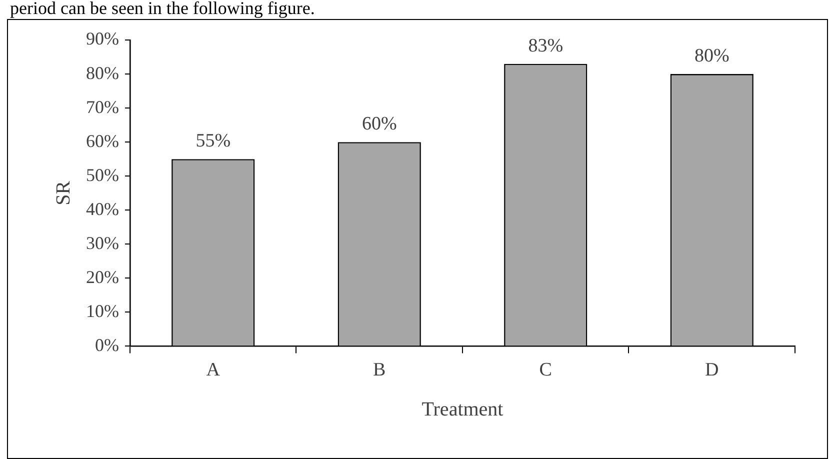  I want to click on x-axis-title: Treatment, so click(463, 409).